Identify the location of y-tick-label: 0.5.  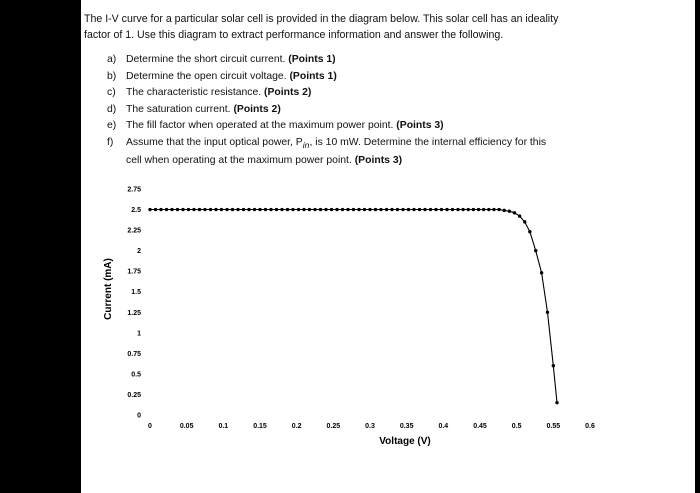
(136, 374).